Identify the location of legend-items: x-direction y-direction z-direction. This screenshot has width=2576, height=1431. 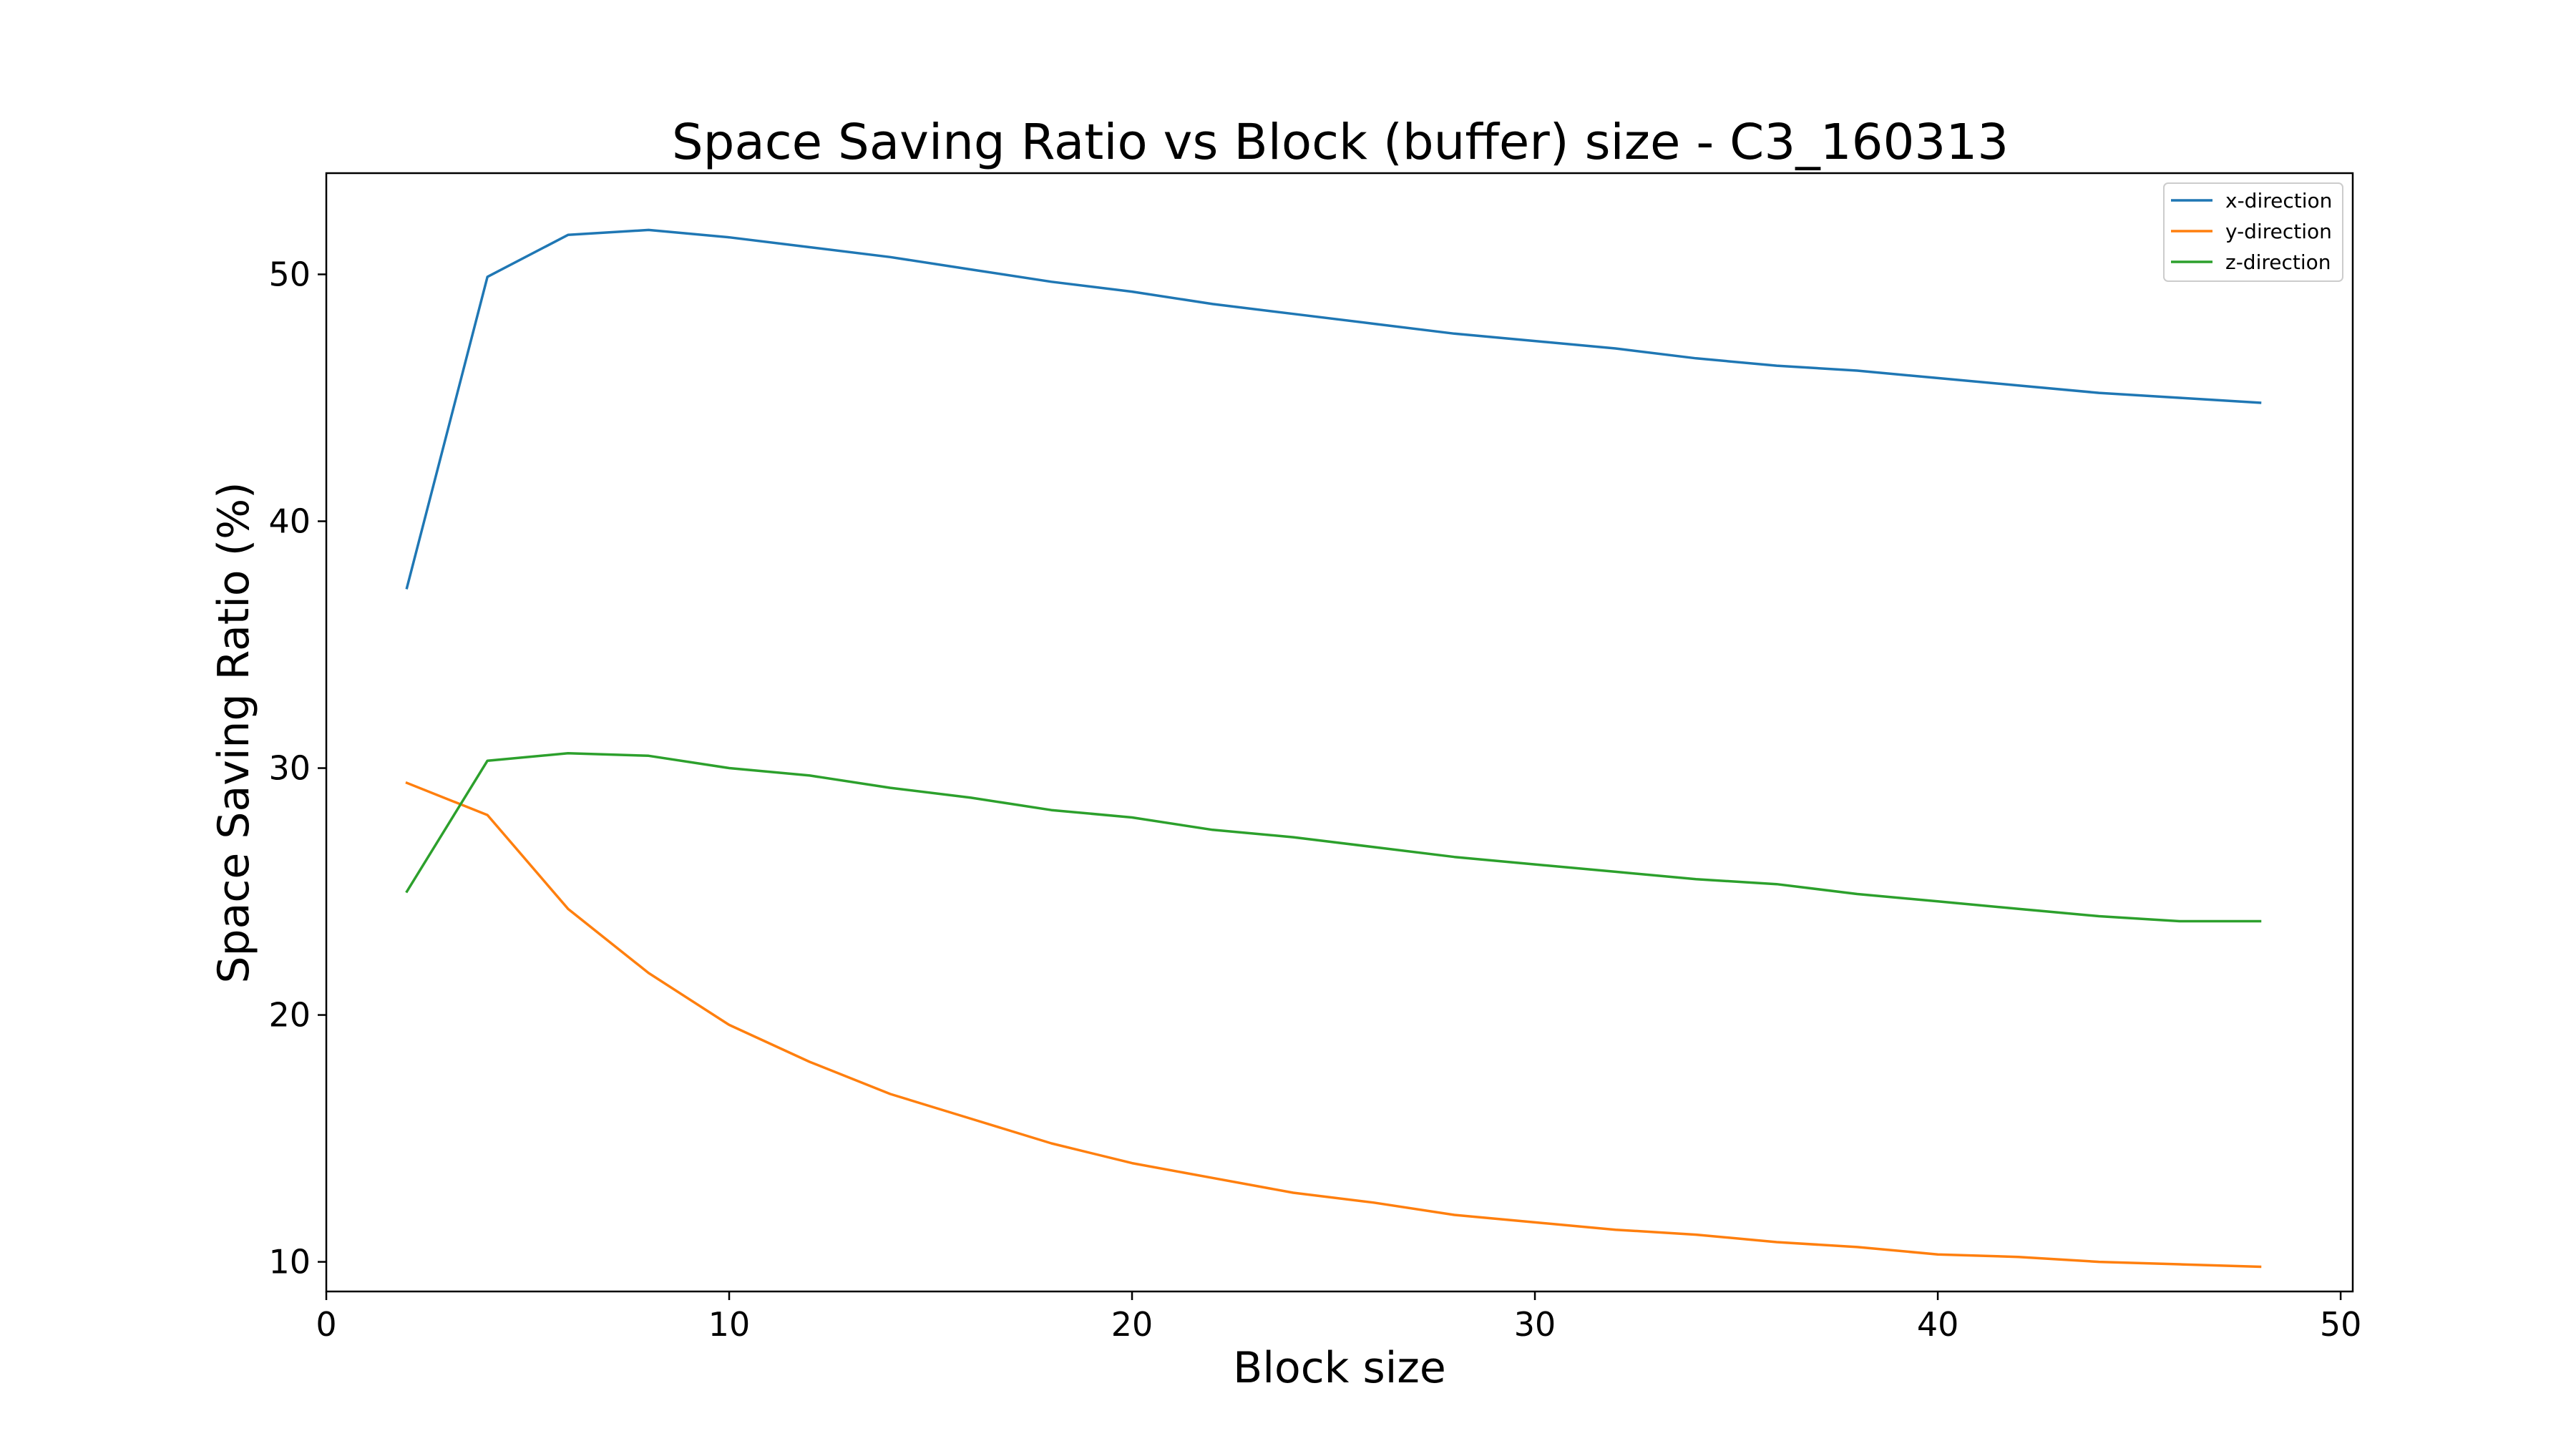
(2251, 231).